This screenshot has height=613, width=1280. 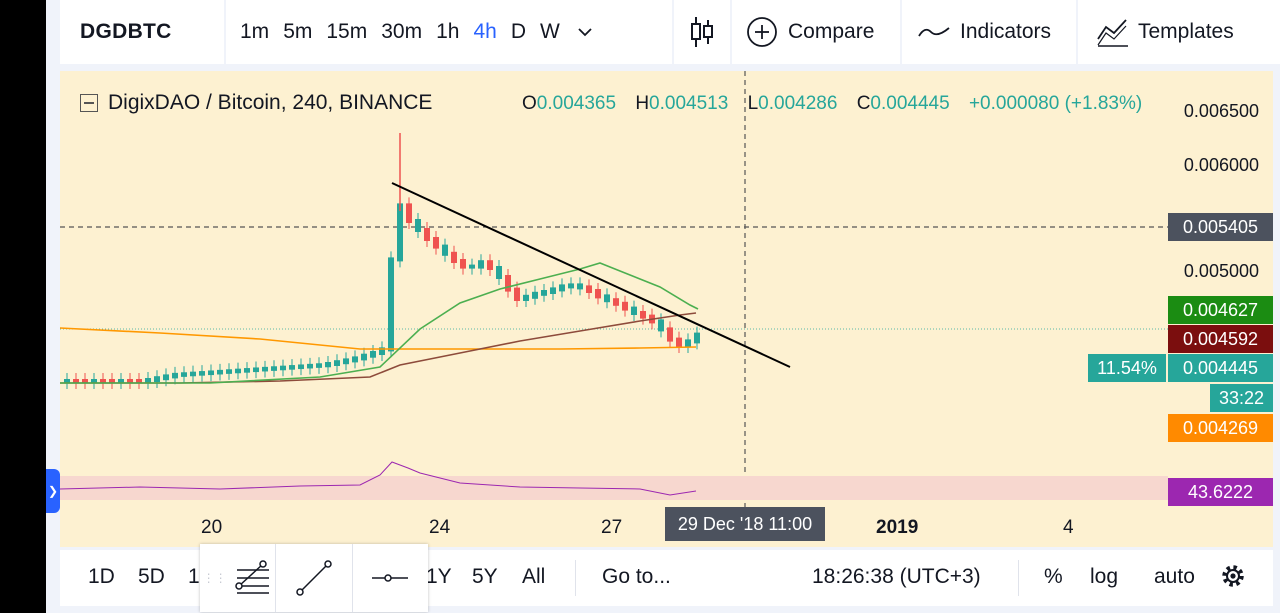 What do you see at coordinates (238, 578) in the screenshot?
I see `drawing-tool-fib: ⋮⋮` at bounding box center [238, 578].